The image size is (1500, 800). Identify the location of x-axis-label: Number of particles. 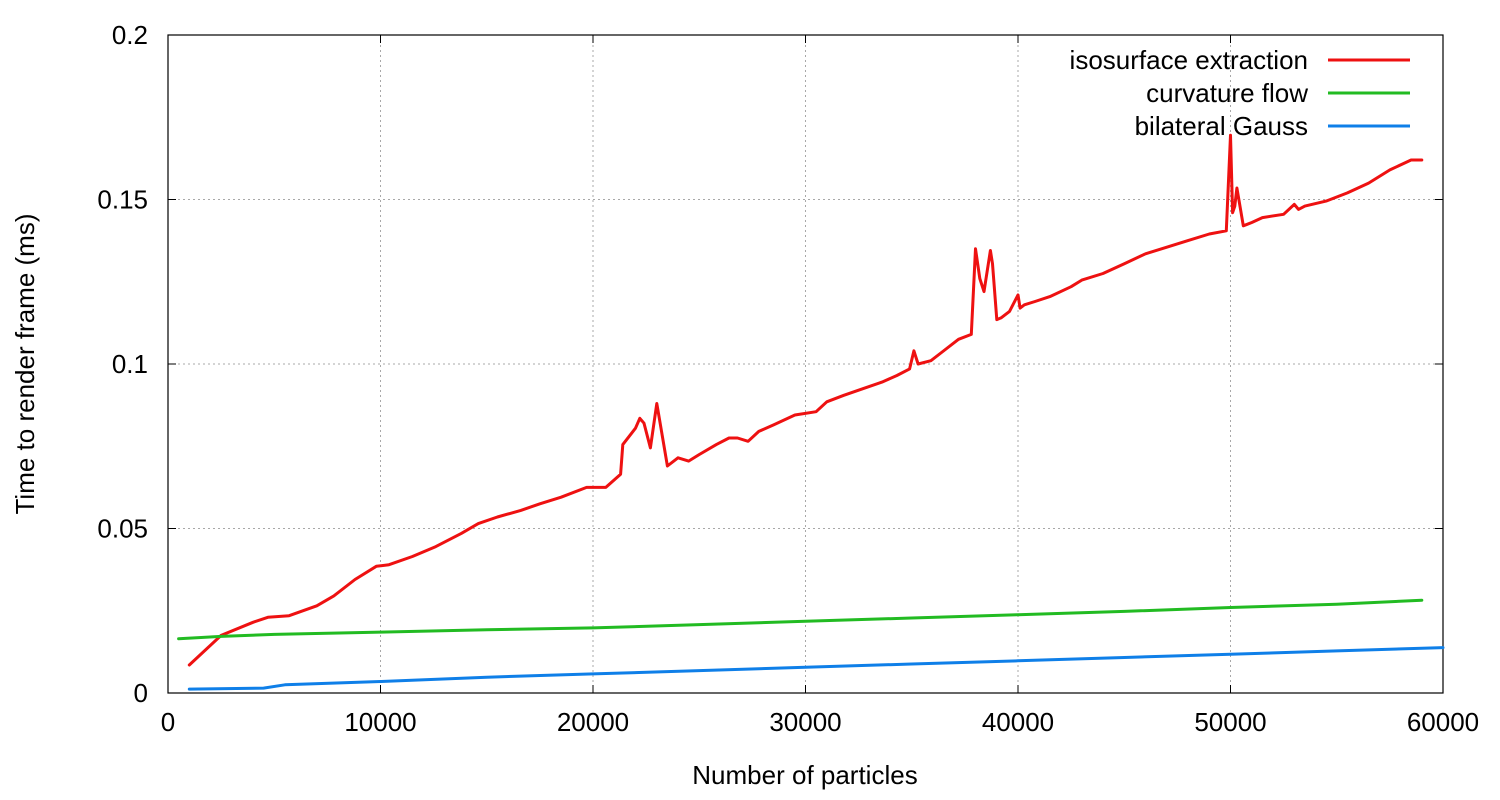
(804, 775).